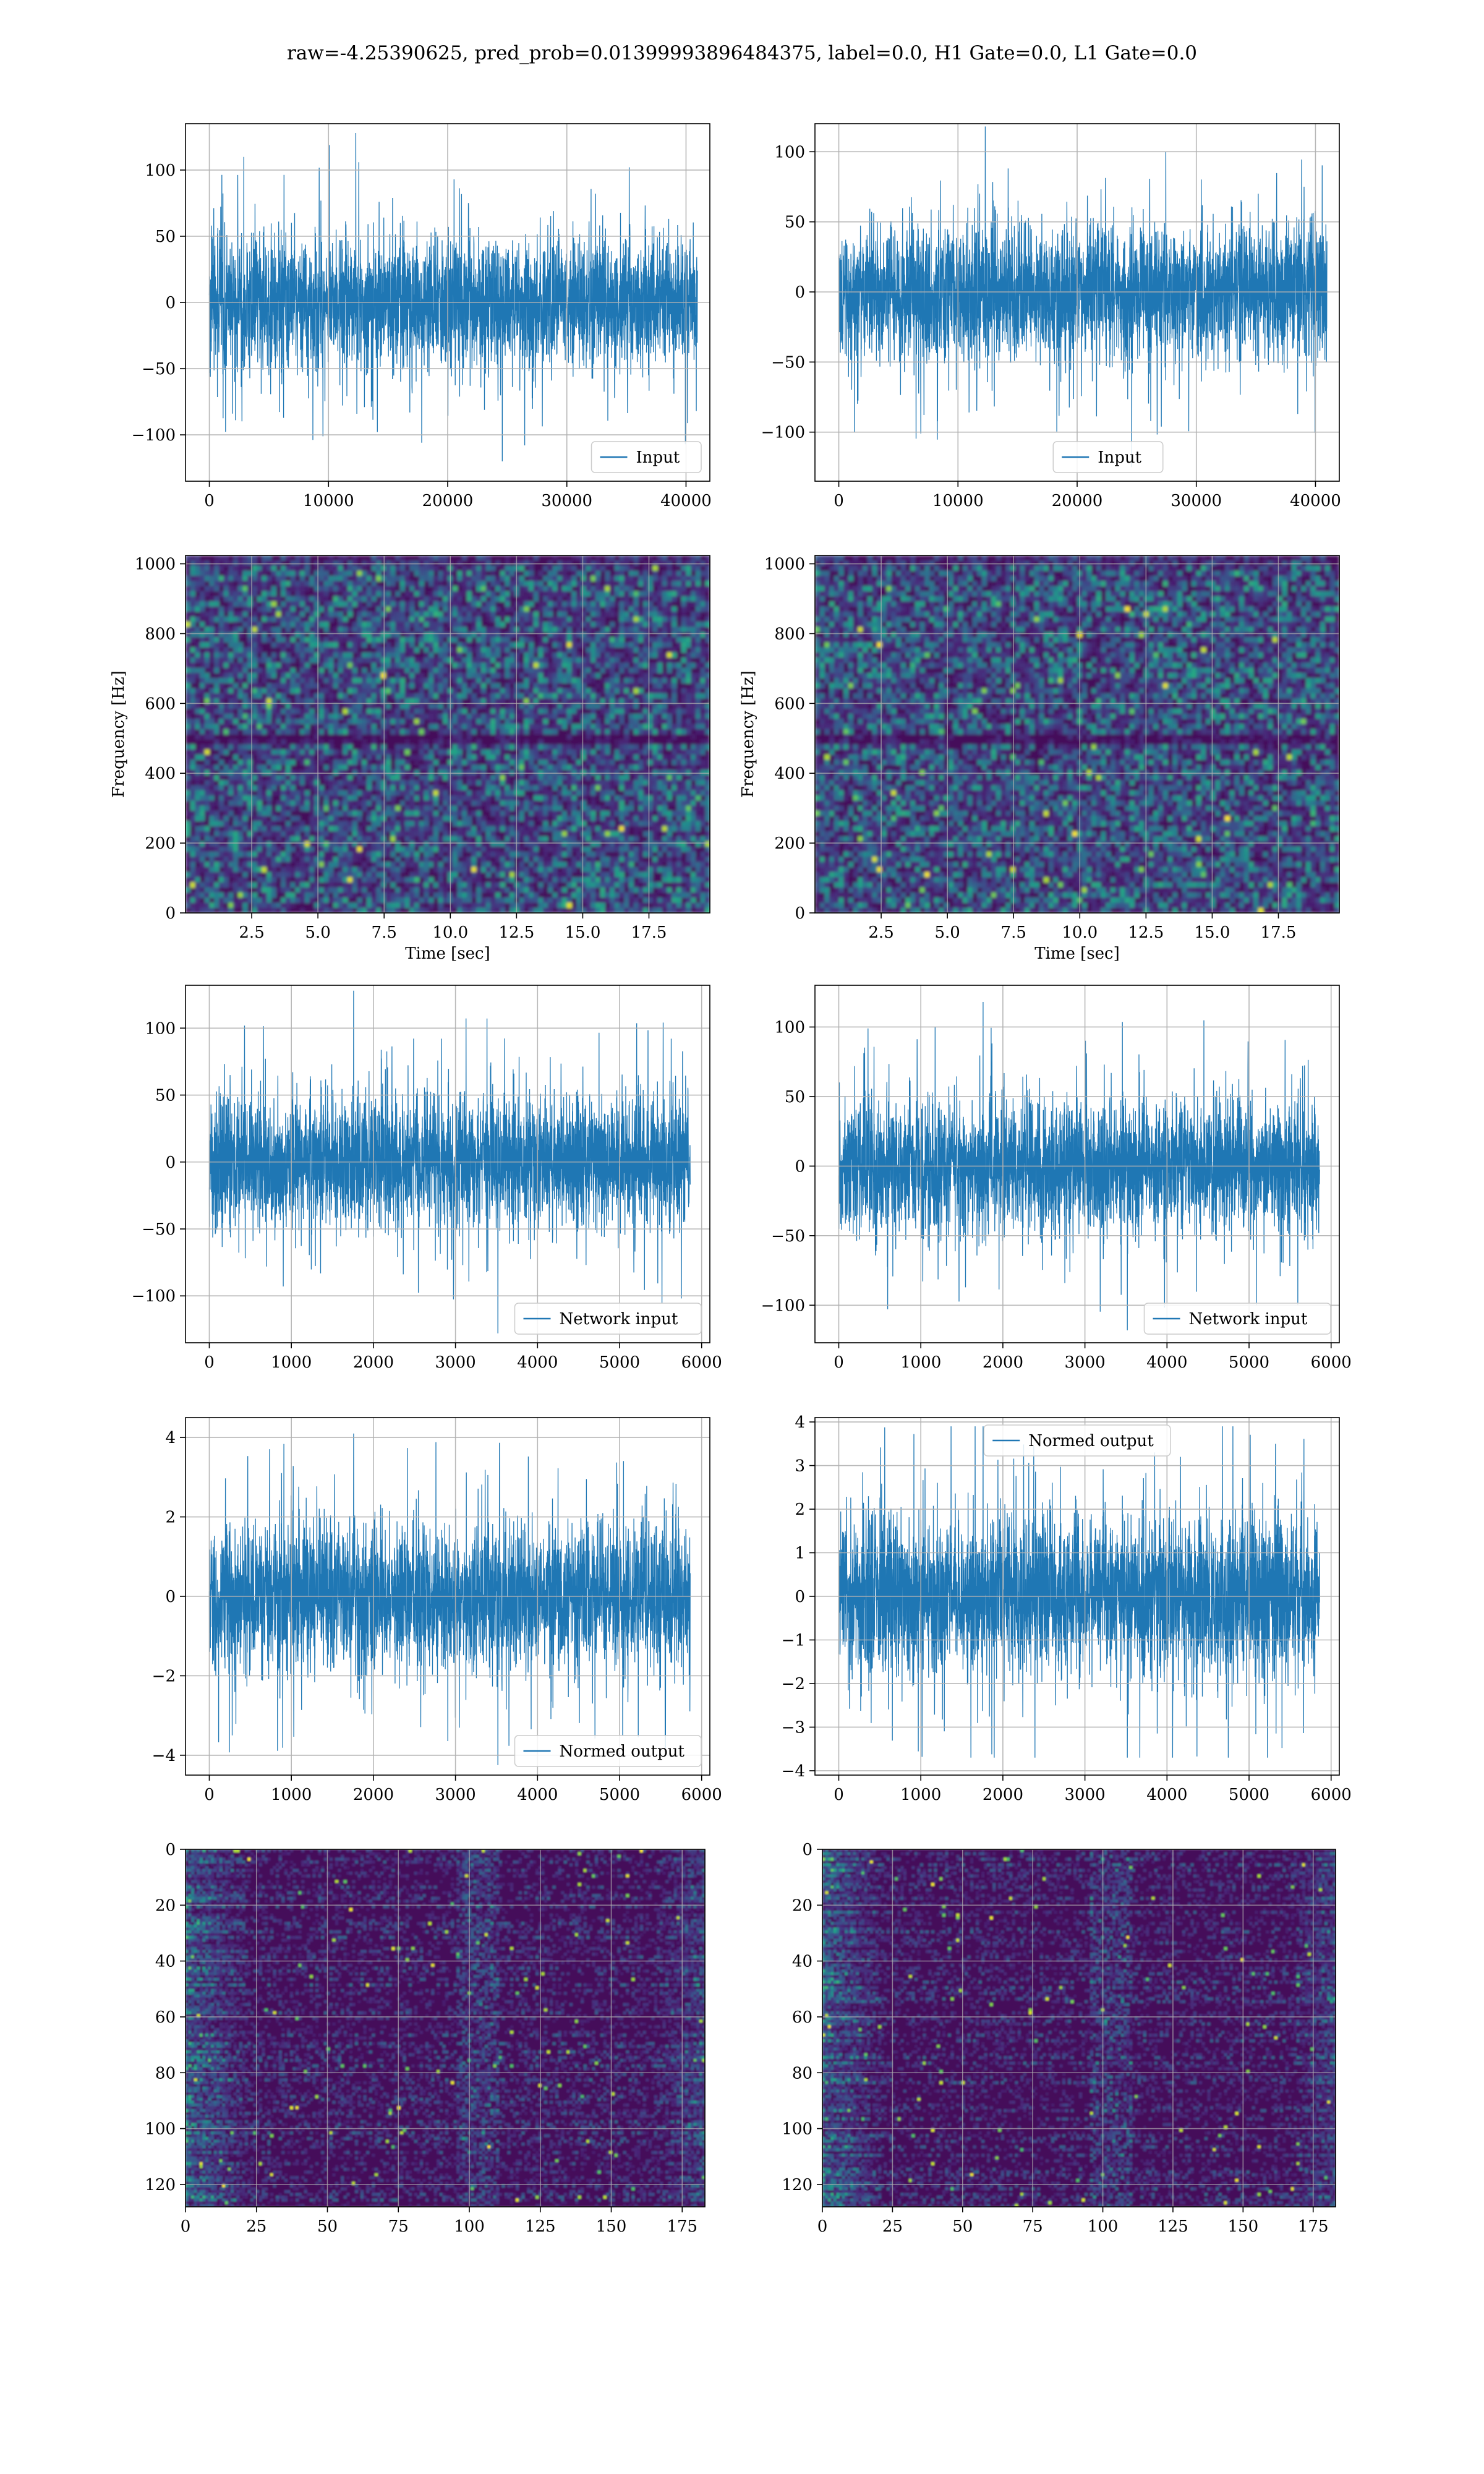  What do you see at coordinates (373, 1362) in the screenshot?
I see `h1-network-input-x-tick-label: 2000` at bounding box center [373, 1362].